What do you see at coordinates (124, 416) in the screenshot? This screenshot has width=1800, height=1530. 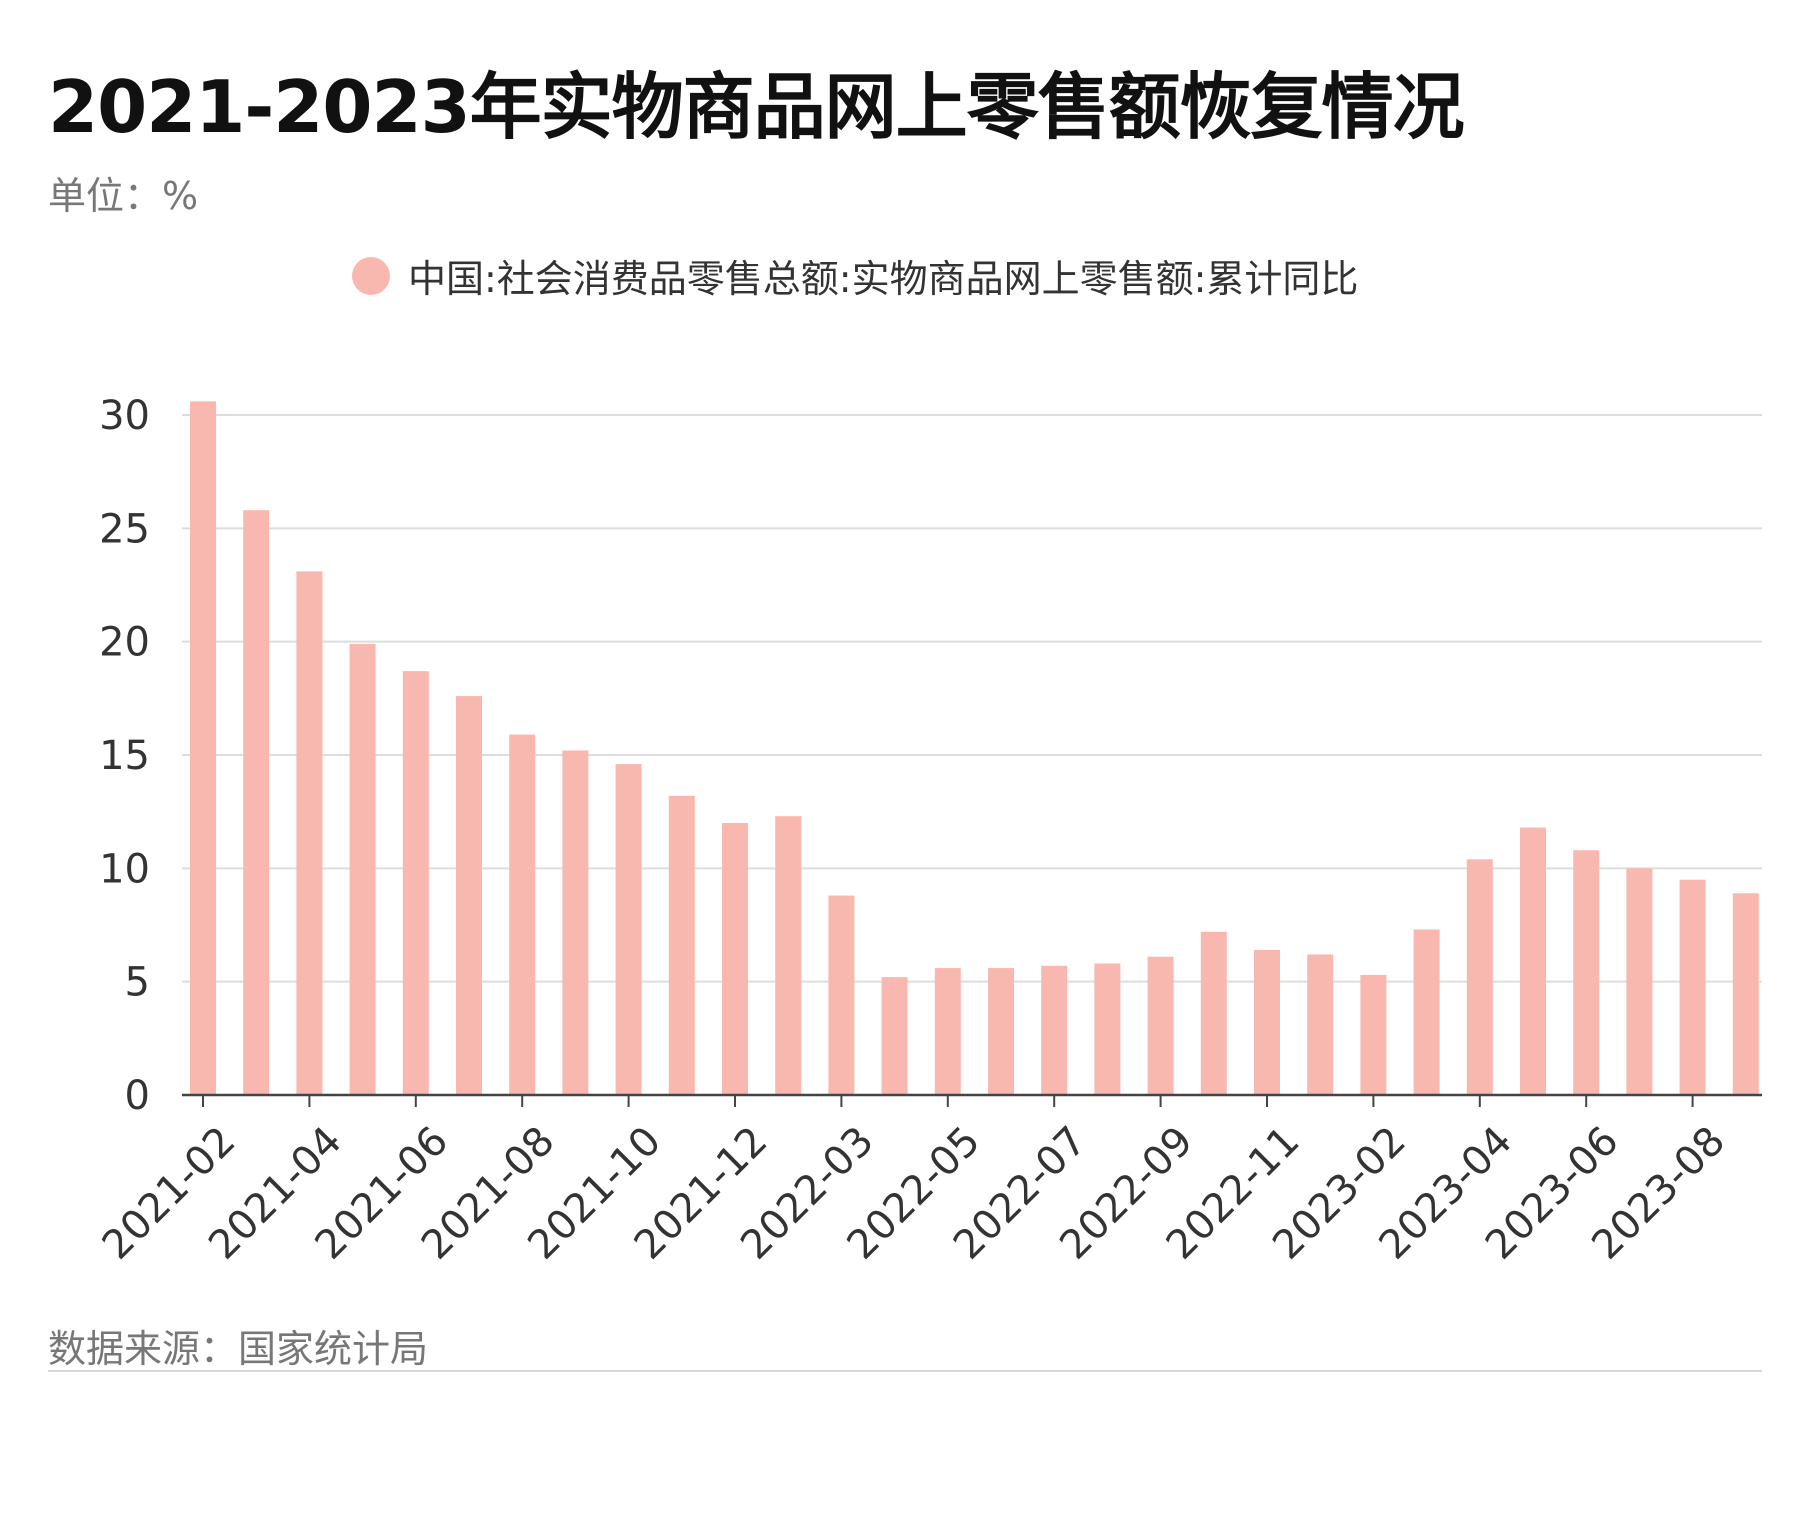 I see `y-tick-label: 30` at bounding box center [124, 416].